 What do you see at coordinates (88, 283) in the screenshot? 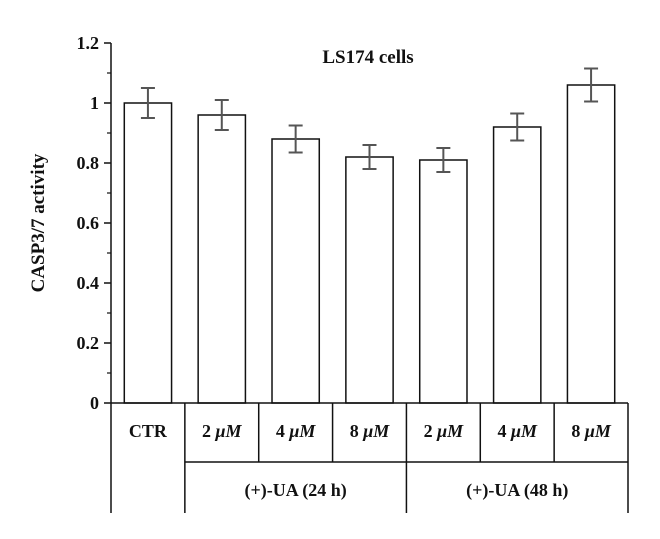
I see `y-tick-label: 0.4` at bounding box center [88, 283].